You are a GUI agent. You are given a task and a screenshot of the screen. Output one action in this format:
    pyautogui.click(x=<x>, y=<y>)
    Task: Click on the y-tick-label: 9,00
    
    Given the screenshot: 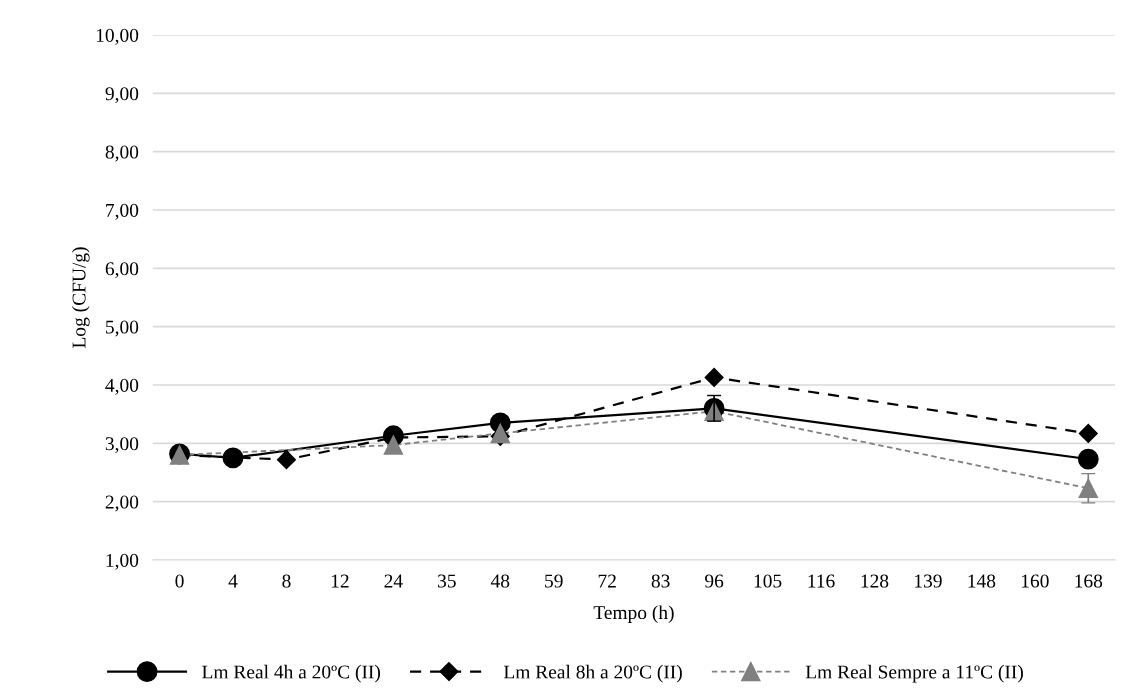 What is the action you would take?
    pyautogui.click(x=122, y=95)
    